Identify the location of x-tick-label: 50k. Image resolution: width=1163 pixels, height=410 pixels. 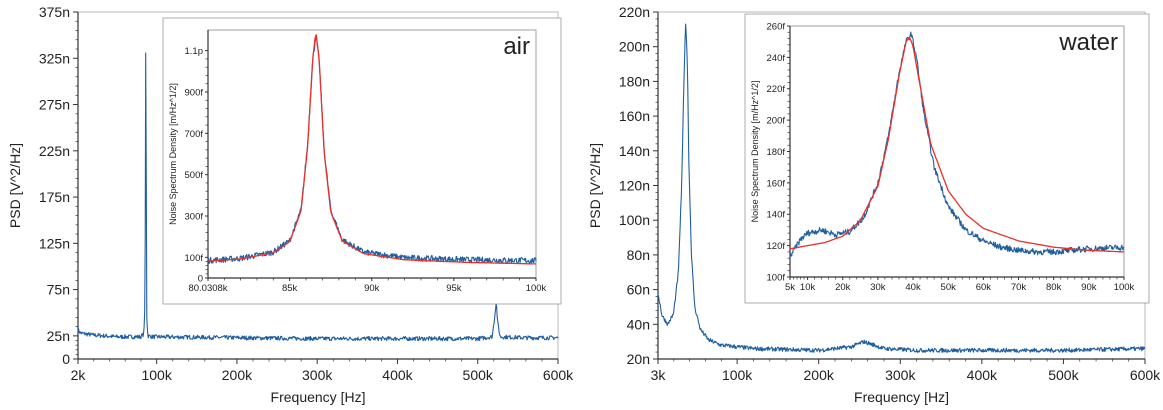
(949, 287).